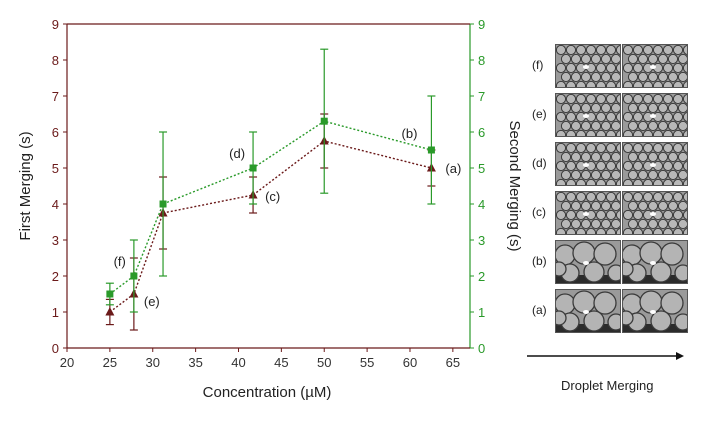  I want to click on y-axis-left-label: First Merging (s), so click(25, 185).